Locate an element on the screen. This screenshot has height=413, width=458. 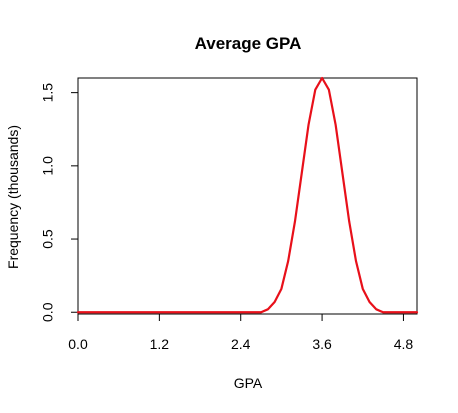
x-axis: 0.0 1.2 2.4 3.6 4.8 is located at coordinates (241, 332).